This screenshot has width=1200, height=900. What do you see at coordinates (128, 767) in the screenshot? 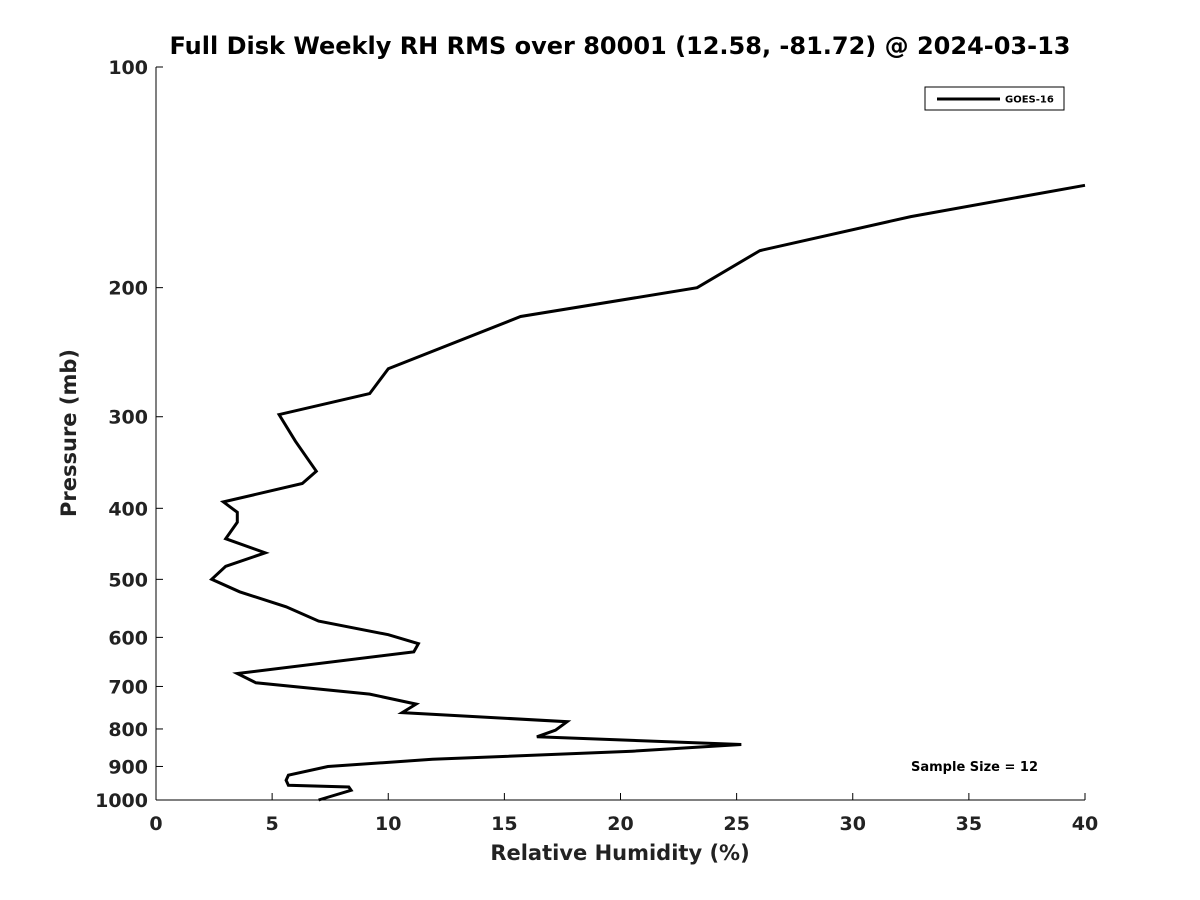
I see `y-tick-label: 900` at bounding box center [128, 767].